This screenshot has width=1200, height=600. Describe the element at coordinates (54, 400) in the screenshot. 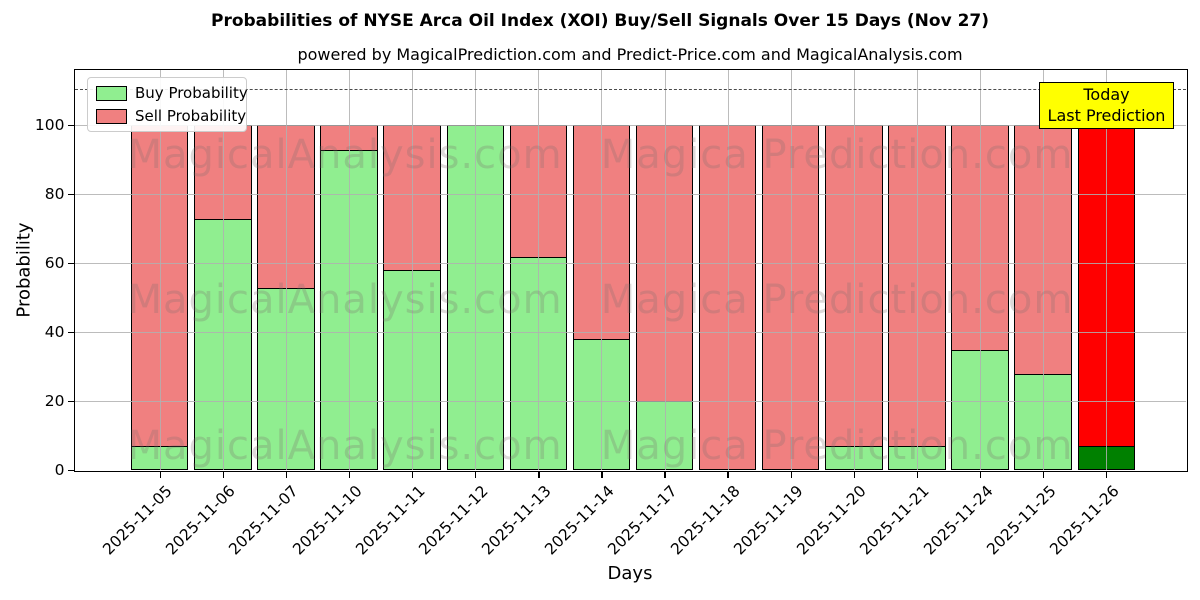

I see `y-tick-label: 20` at that location.